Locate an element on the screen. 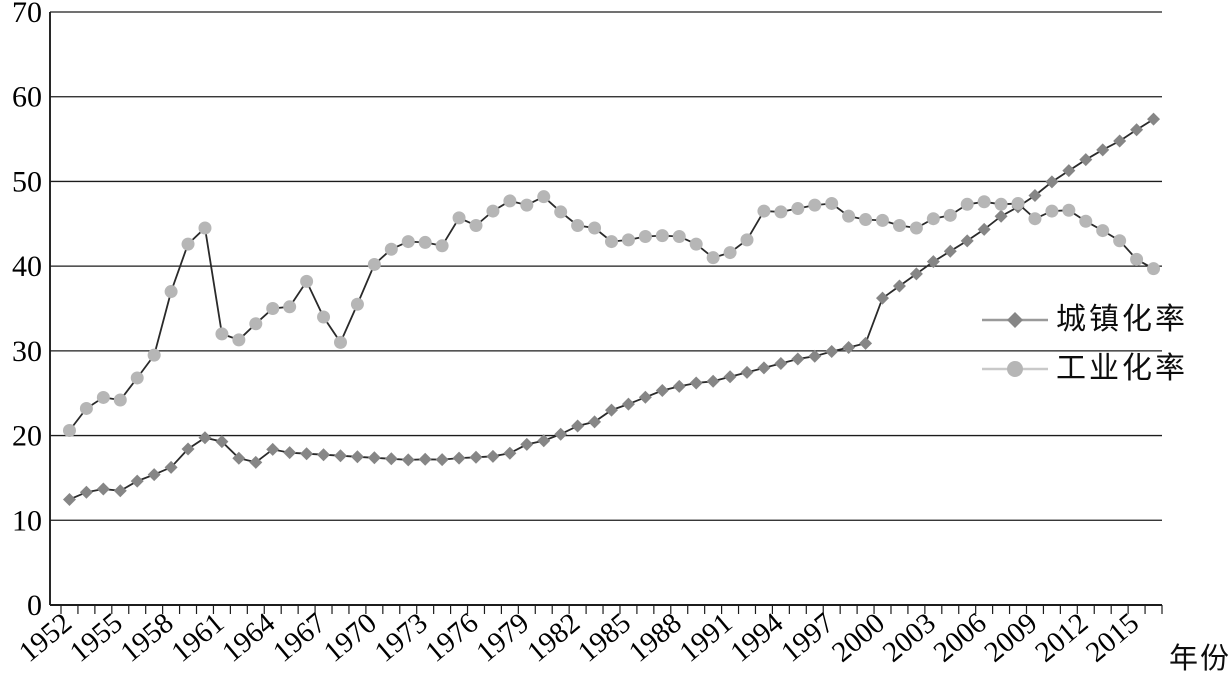 The height and width of the screenshot is (693, 1232). x-axis-tick-label: 1964 is located at coordinates (248, 638).